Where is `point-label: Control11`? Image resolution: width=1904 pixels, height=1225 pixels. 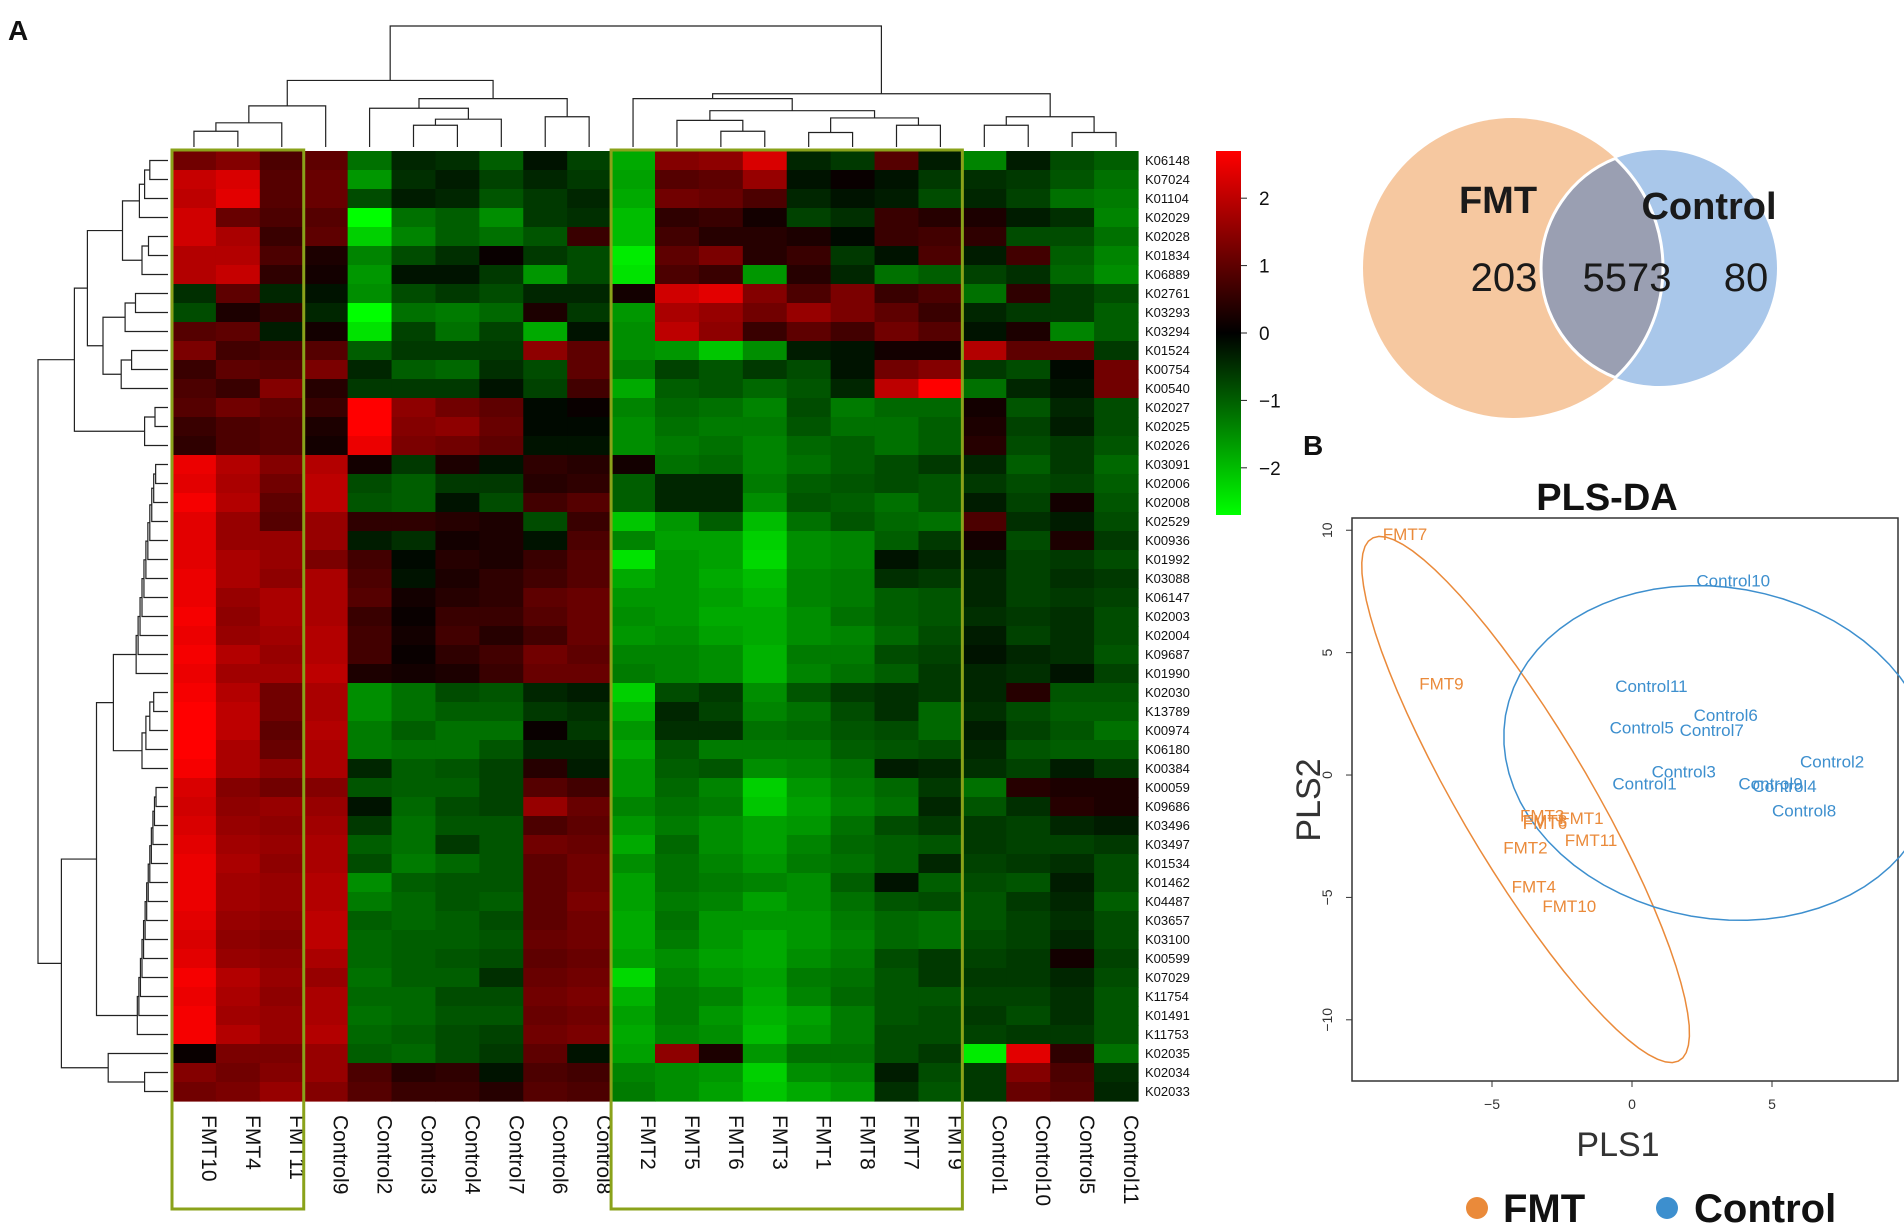 point-label: Control11 is located at coordinates (1651, 686).